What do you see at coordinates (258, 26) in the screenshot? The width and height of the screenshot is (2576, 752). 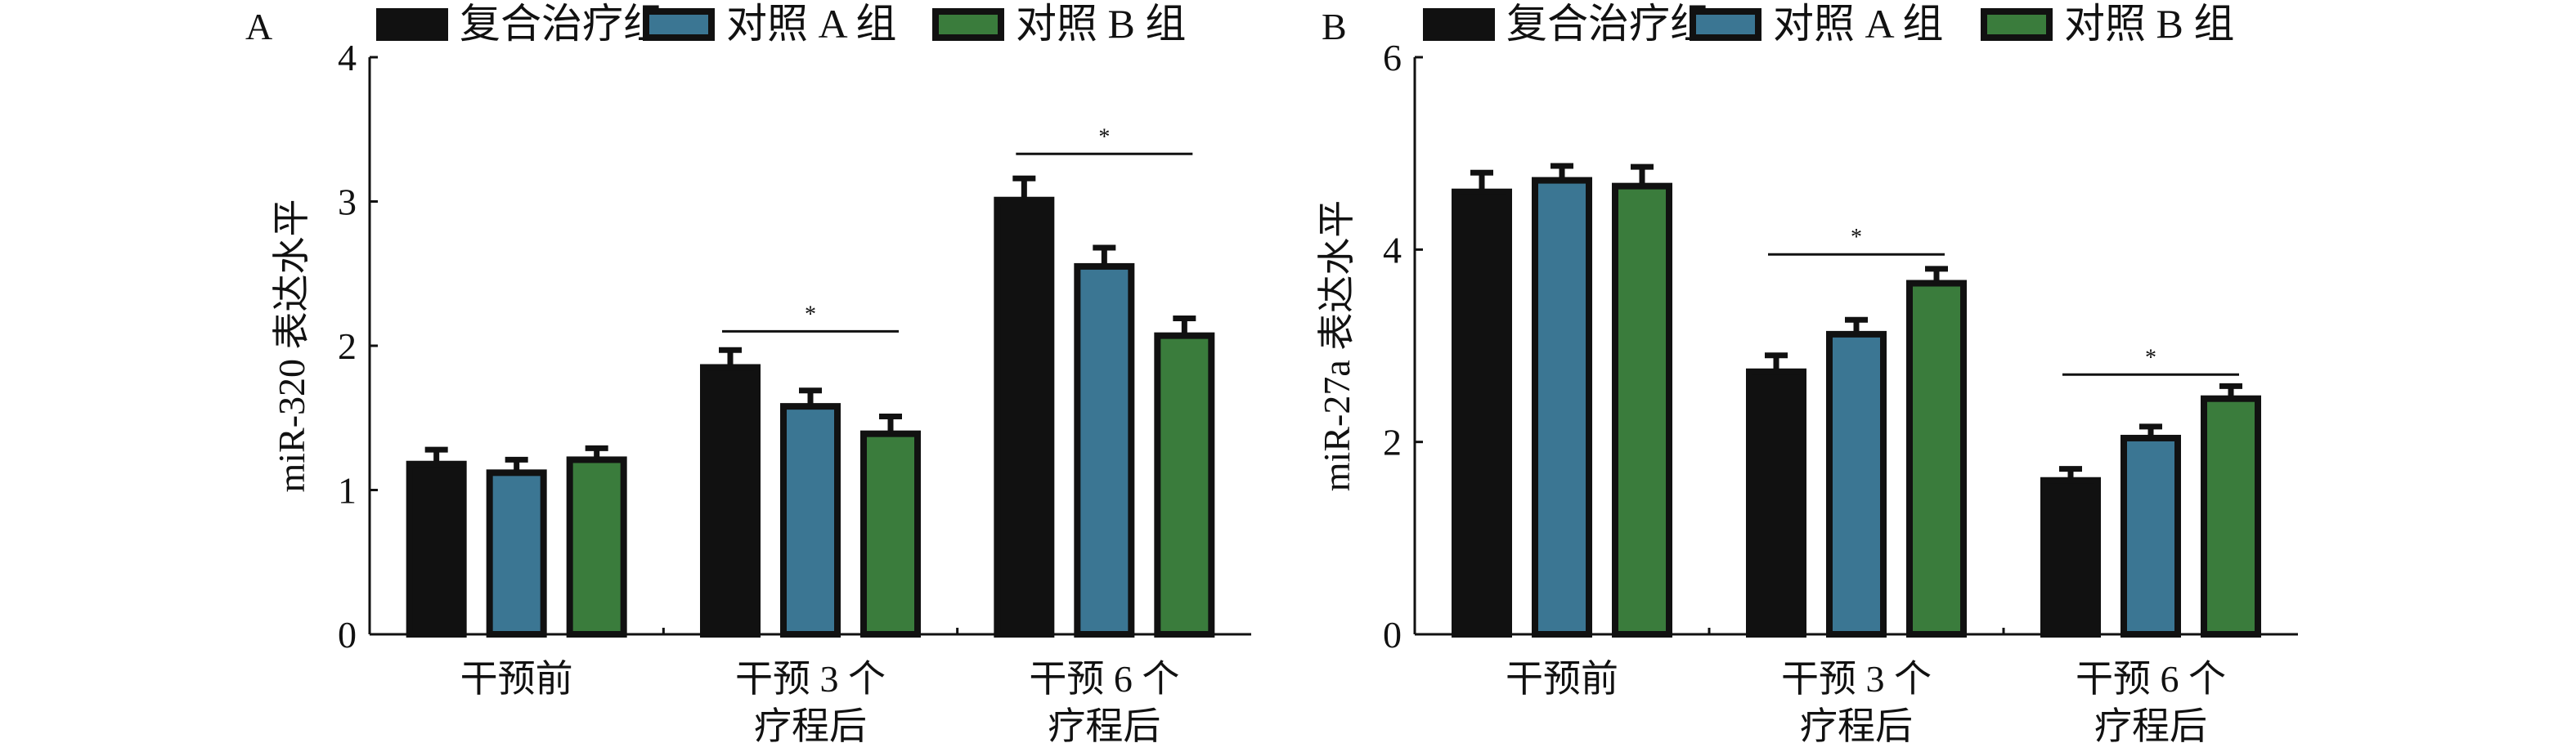 I see `panel-label: A` at bounding box center [258, 26].